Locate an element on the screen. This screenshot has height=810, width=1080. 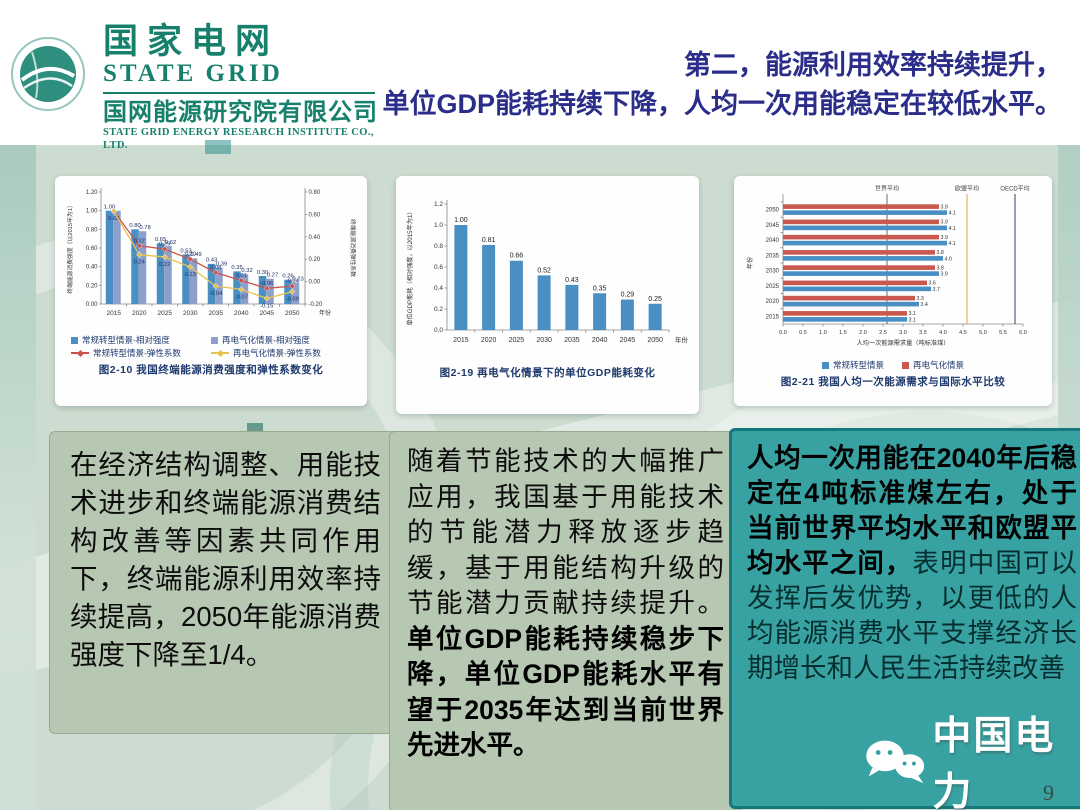
svg-text: 1.2 is located at coordinates (437, 204).